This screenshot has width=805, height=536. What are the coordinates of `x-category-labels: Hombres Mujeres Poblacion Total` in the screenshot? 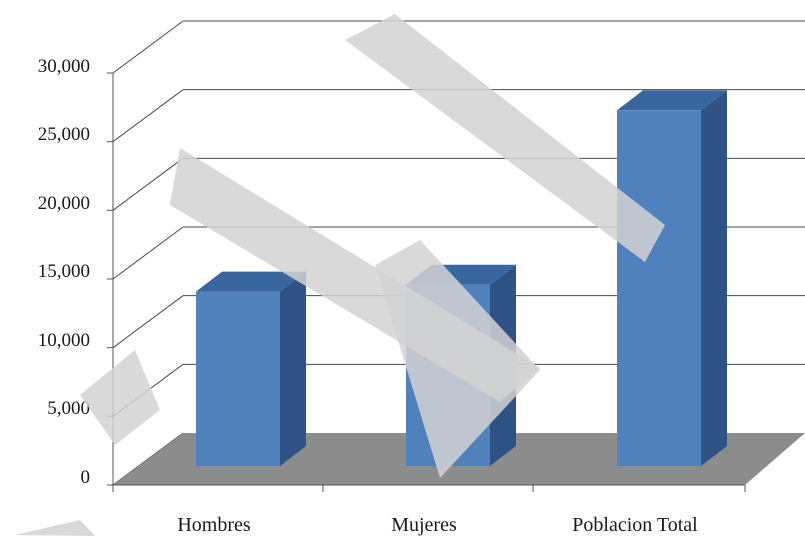 It's located at (437, 525).